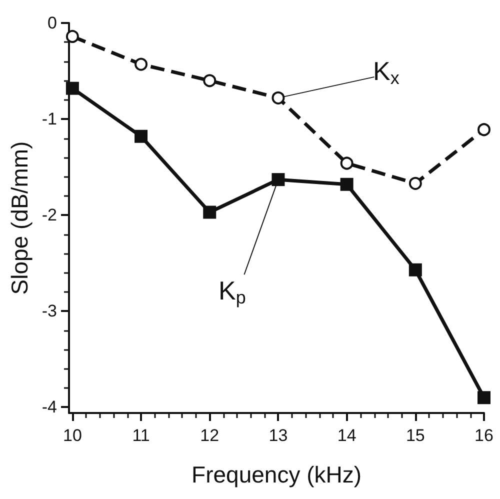 The width and height of the screenshot is (500, 499). What do you see at coordinates (278, 435) in the screenshot?
I see `x-tick-label: 13` at bounding box center [278, 435].